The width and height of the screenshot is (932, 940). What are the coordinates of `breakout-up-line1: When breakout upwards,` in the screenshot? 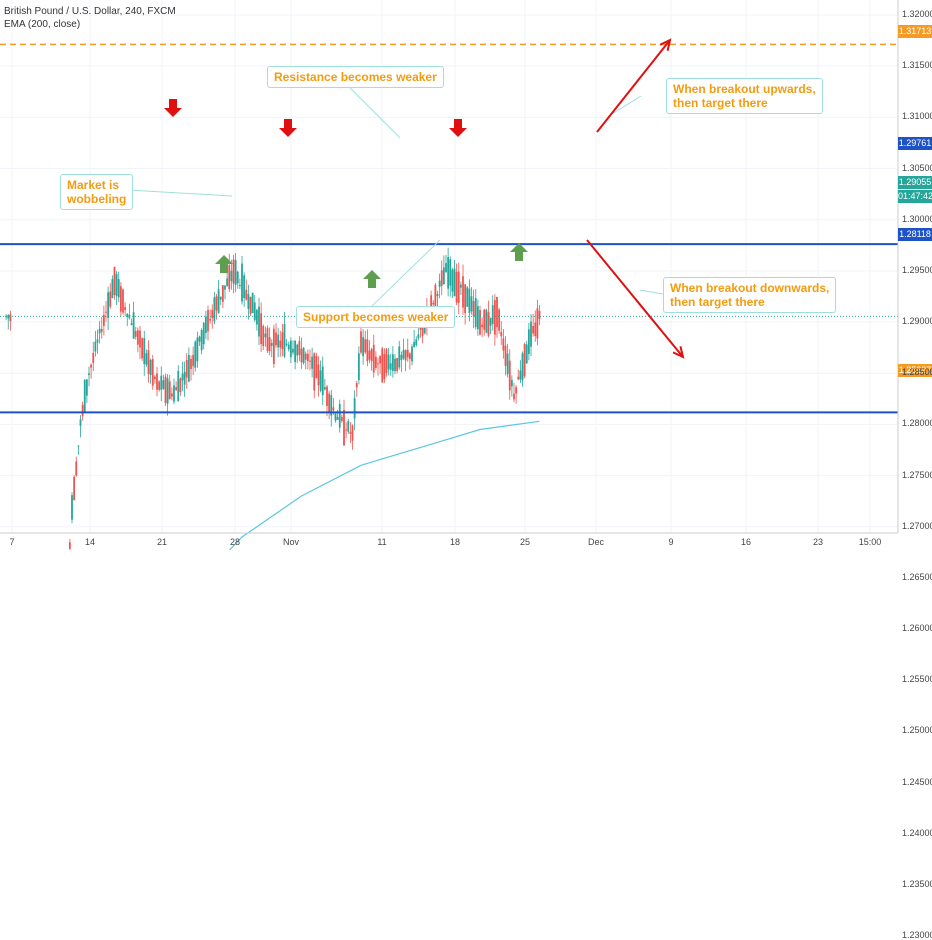 It's located at (744, 89).